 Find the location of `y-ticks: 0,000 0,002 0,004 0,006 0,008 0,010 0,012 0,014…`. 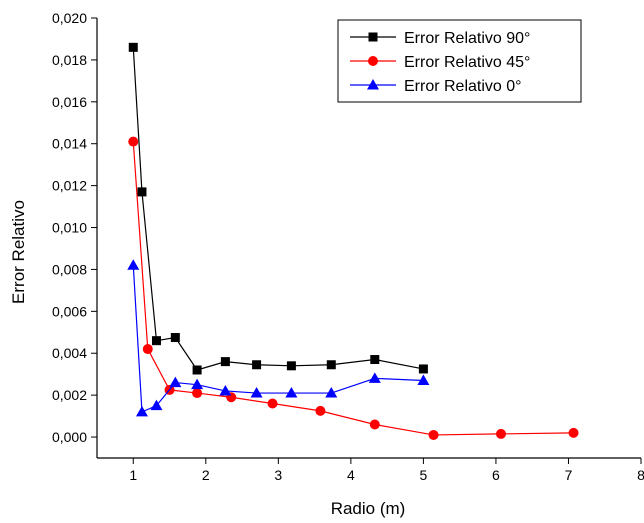

y-ticks: 0,000 0,002 0,004 0,006 0,008 0,010 0,012 0,014… is located at coordinates (74, 227).